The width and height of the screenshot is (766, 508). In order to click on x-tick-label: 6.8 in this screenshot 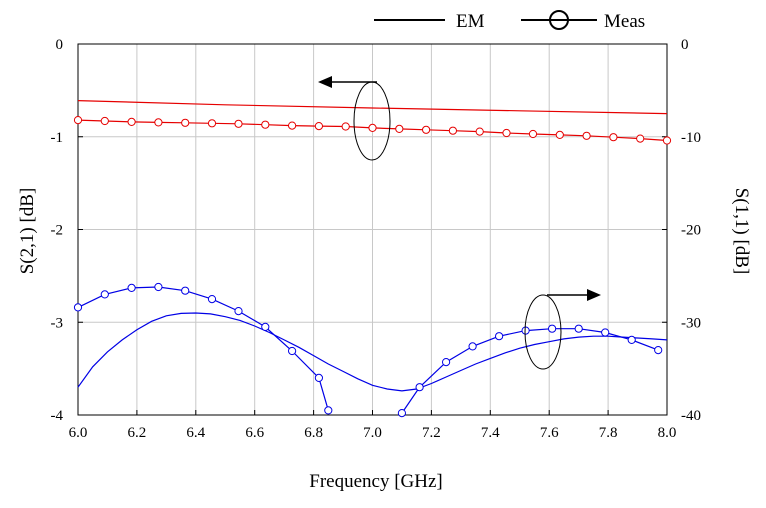, I will do `click(313, 433)`.